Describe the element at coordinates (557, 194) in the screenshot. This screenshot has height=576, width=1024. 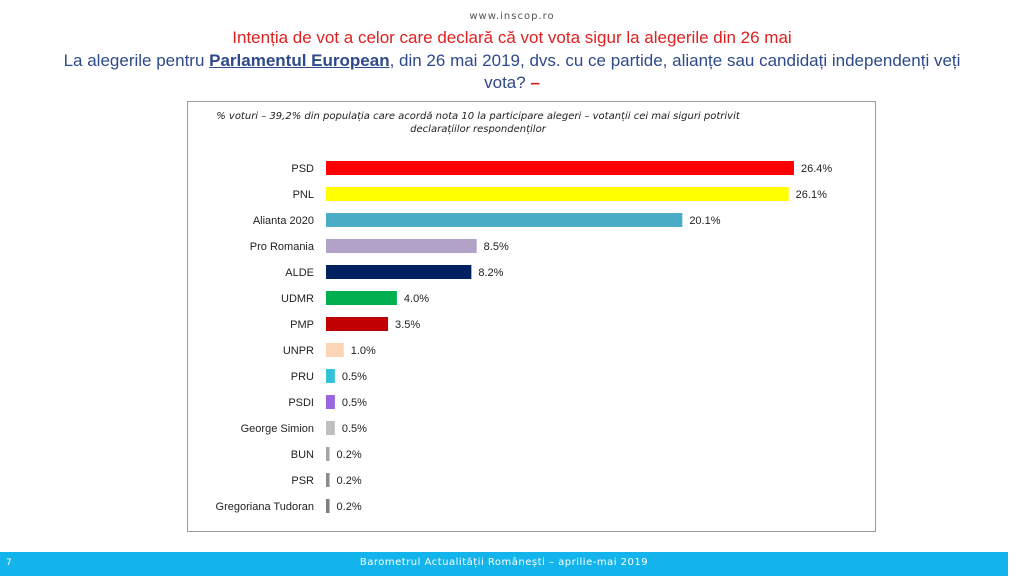
I see `bar-pnl` at that location.